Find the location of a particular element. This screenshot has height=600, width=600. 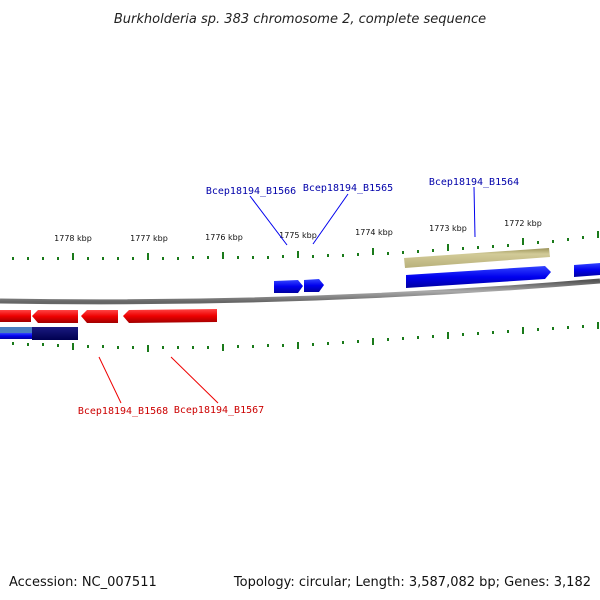

gene-bcep18194-b1566 is located at coordinates (288, 286).